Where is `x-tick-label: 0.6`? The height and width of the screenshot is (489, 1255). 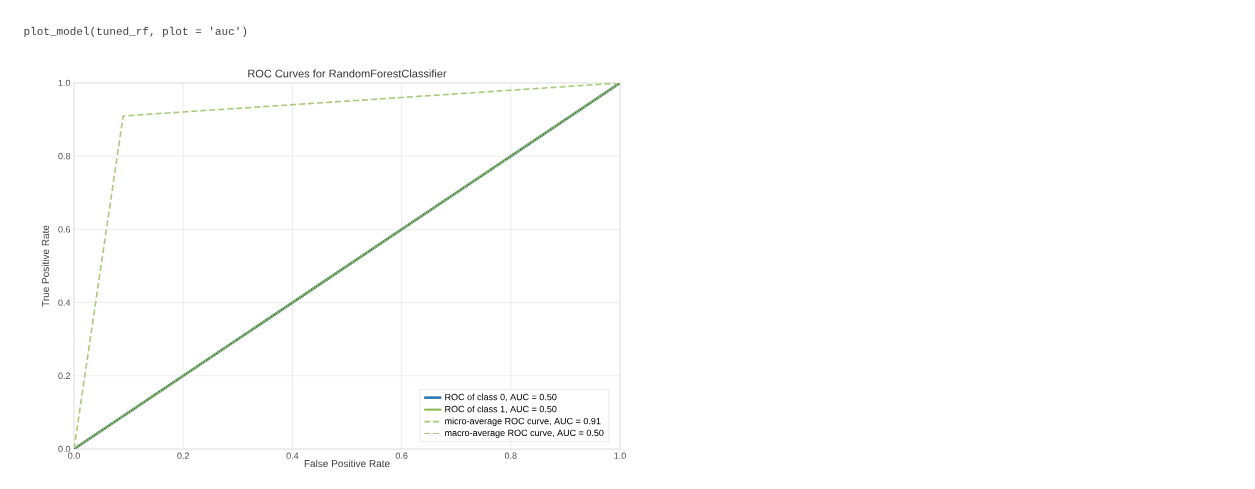 x-tick-label: 0.6 is located at coordinates (401, 455).